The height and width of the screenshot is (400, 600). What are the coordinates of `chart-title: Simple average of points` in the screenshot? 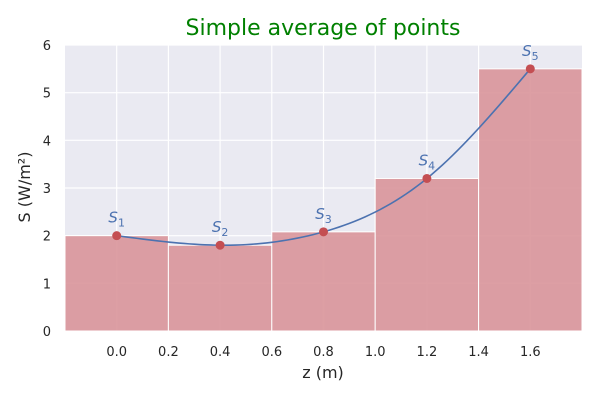 It's located at (323, 28).